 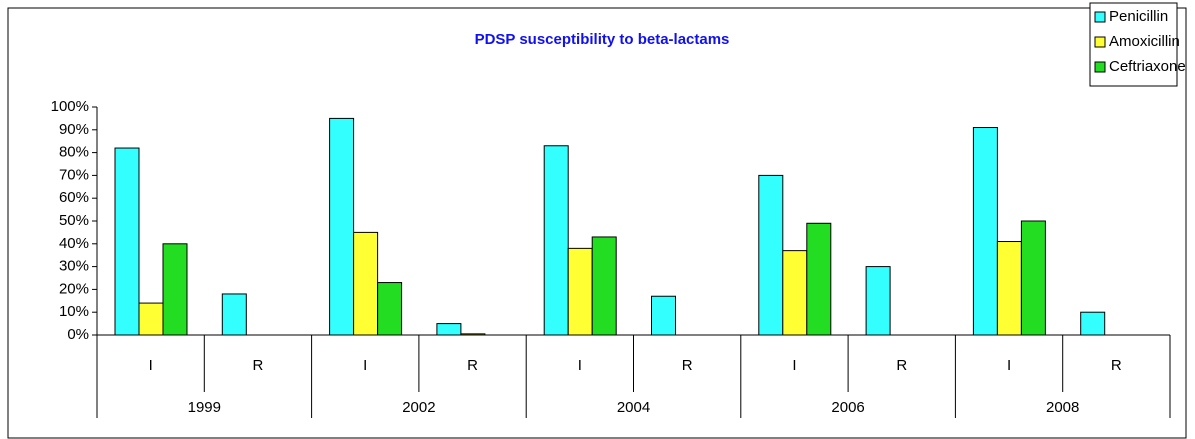 What do you see at coordinates (633, 407) in the screenshot?
I see `x-group-label: 2004` at bounding box center [633, 407].